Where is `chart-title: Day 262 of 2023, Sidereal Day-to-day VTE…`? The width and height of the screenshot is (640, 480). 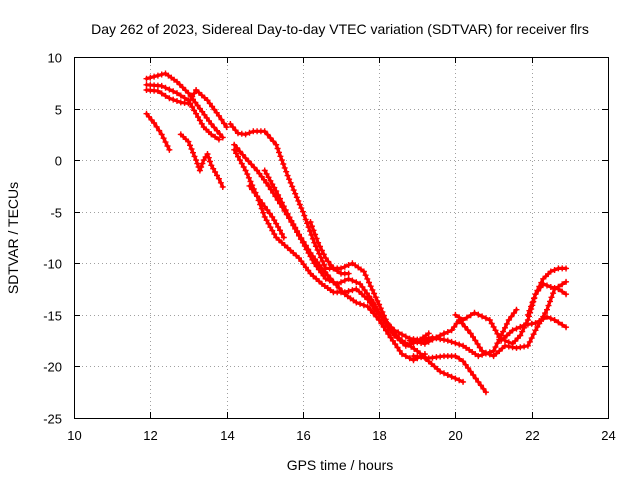 chart-title: Day 262 of 2023, Sidereal Day-to-day VTE… is located at coordinates (340, 29).